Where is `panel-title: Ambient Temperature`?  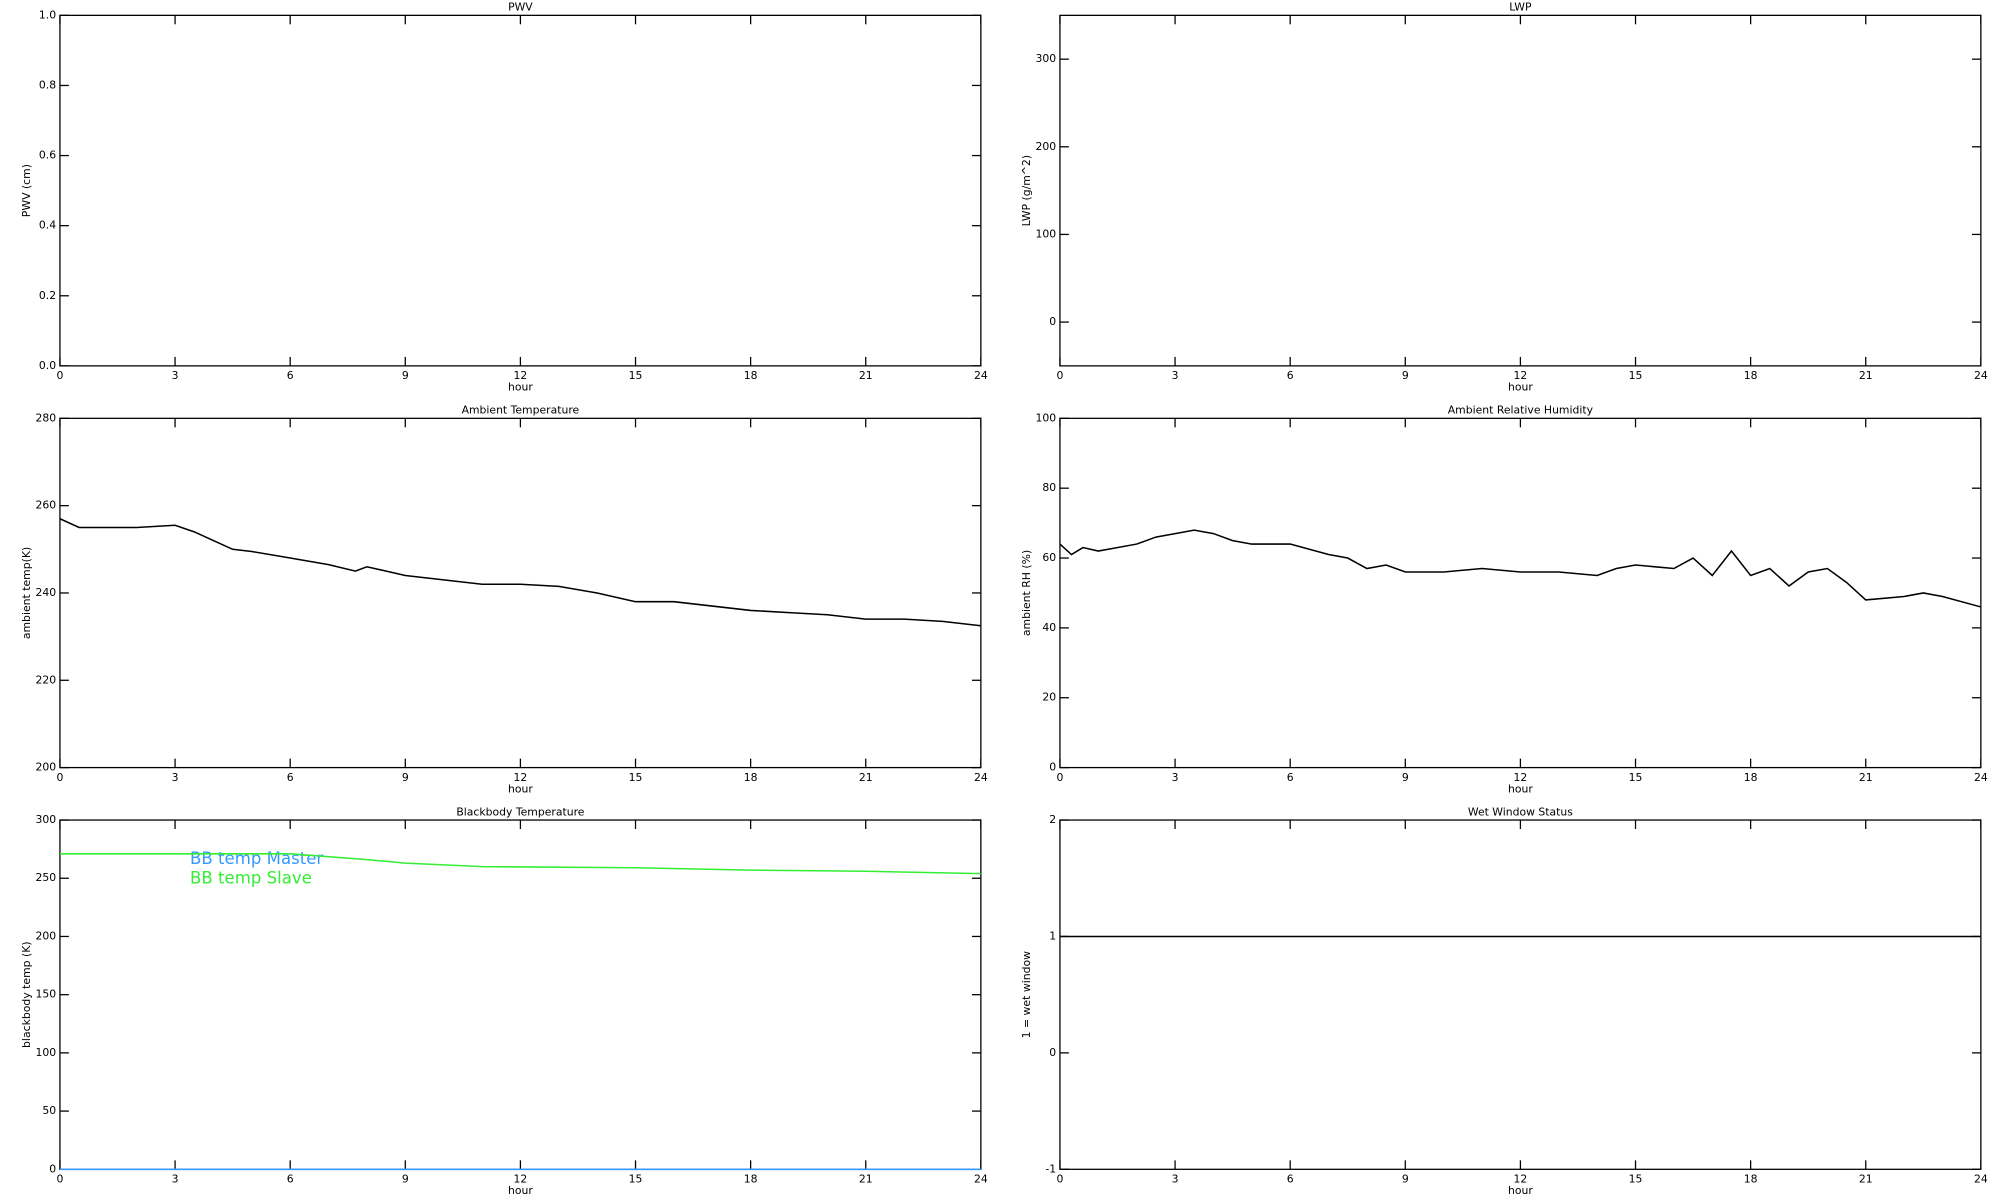
panel-title: Ambient Temperature is located at coordinates (521, 410).